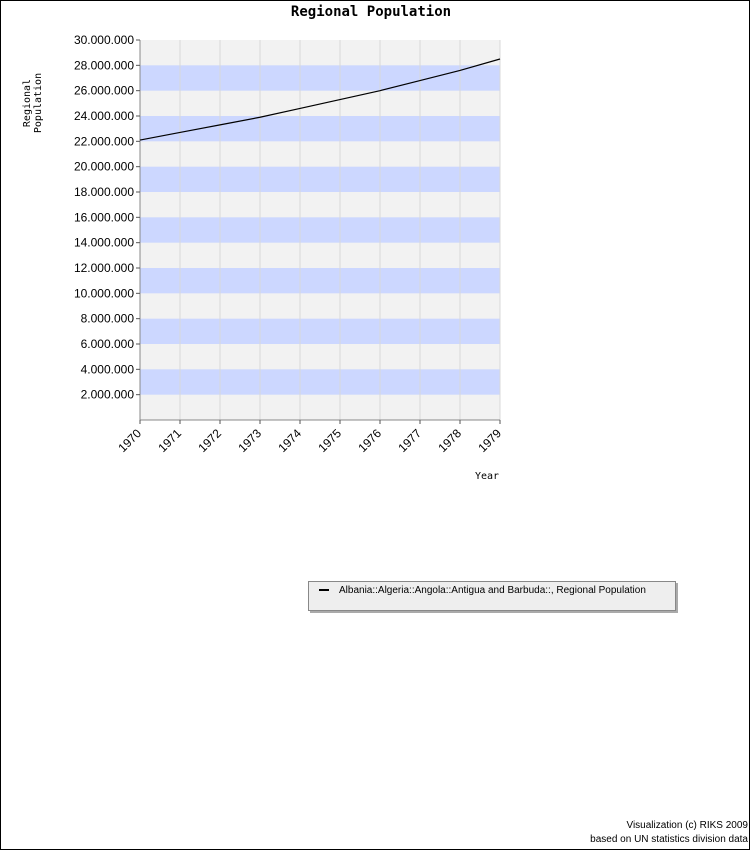 Image resolution: width=750 pixels, height=850 pixels. What do you see at coordinates (324, 590) in the screenshot?
I see `legend-swatch` at bounding box center [324, 590].